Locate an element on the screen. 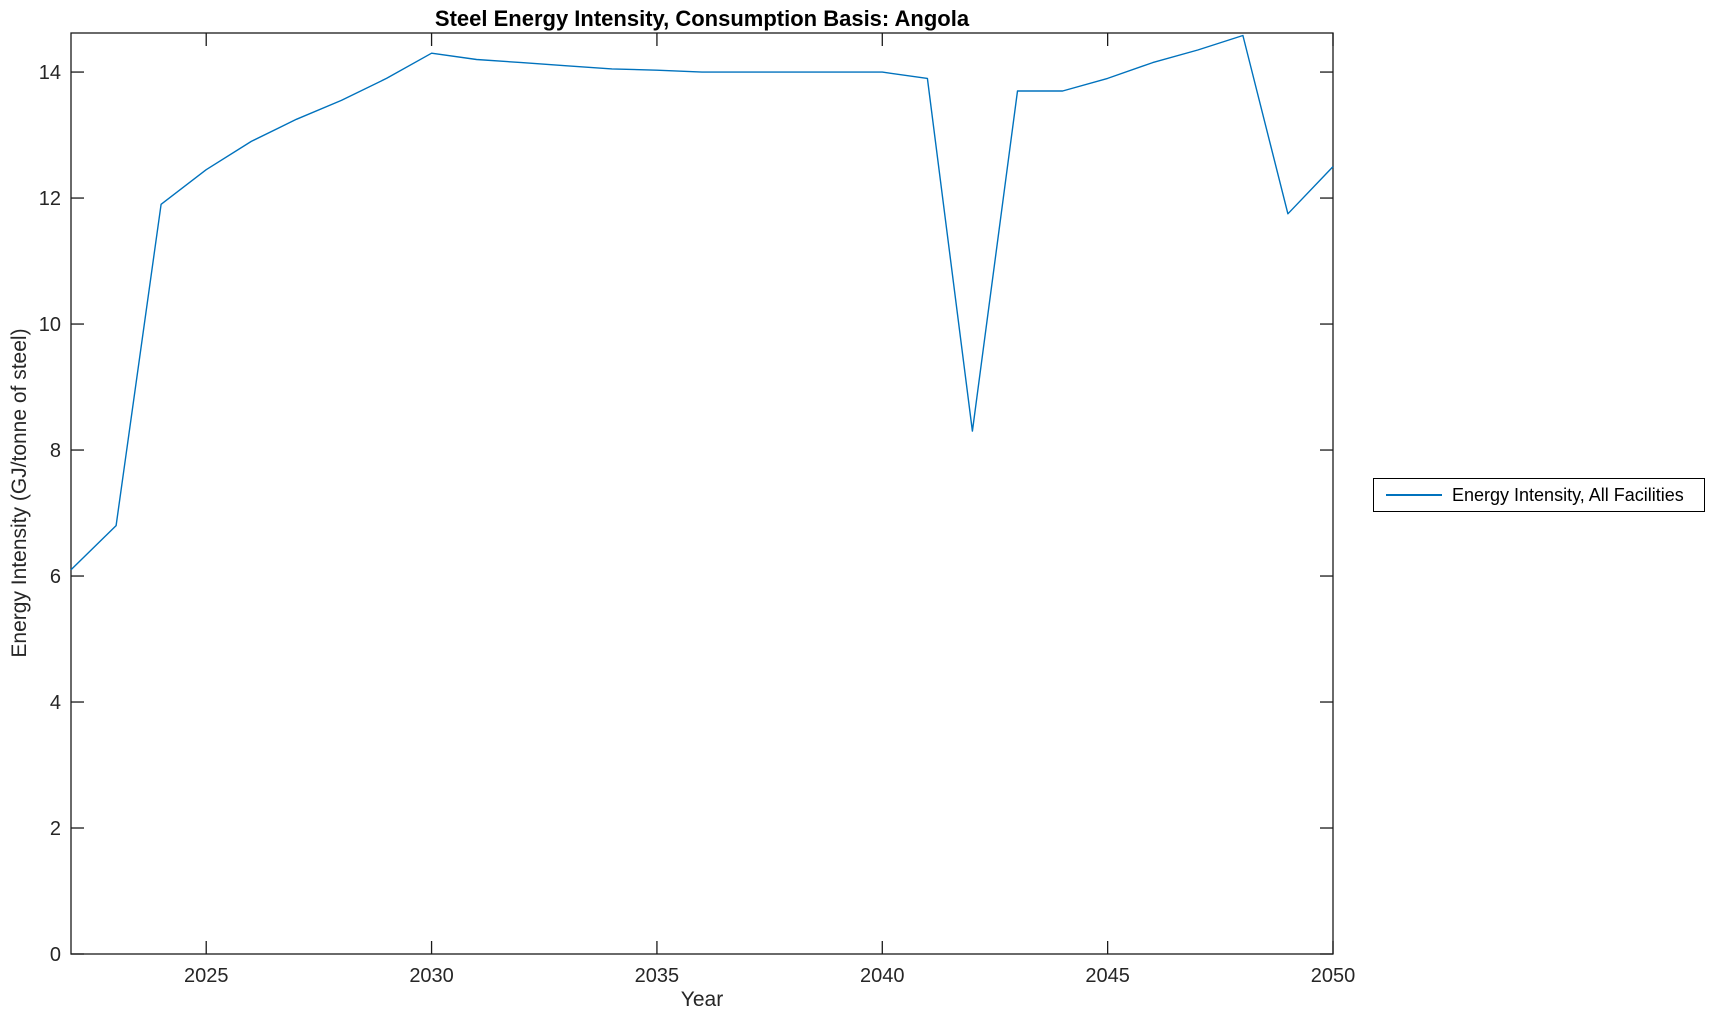  legend-label: Energy Intensity, All Facilities is located at coordinates (1568, 494).